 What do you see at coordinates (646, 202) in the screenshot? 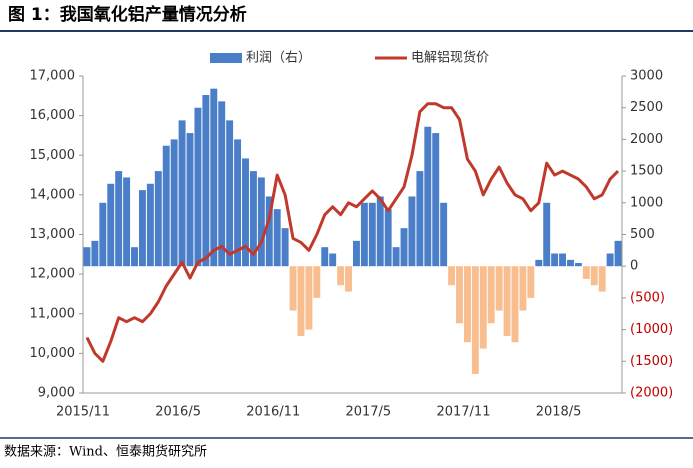
I see `y2-tick-label: 1000` at bounding box center [646, 202].